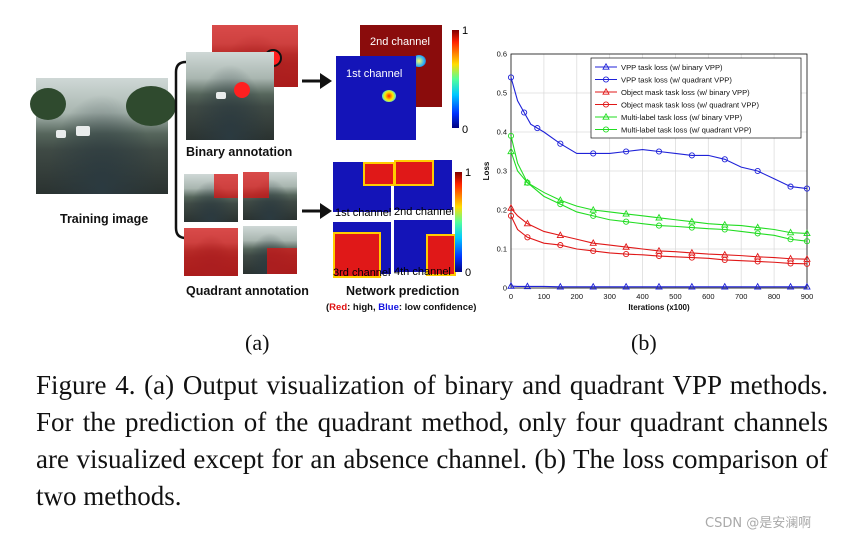 The height and width of the screenshot is (539, 857). Describe the element at coordinates (502, 93) in the screenshot. I see `y-tick-label: 0.5` at that location.